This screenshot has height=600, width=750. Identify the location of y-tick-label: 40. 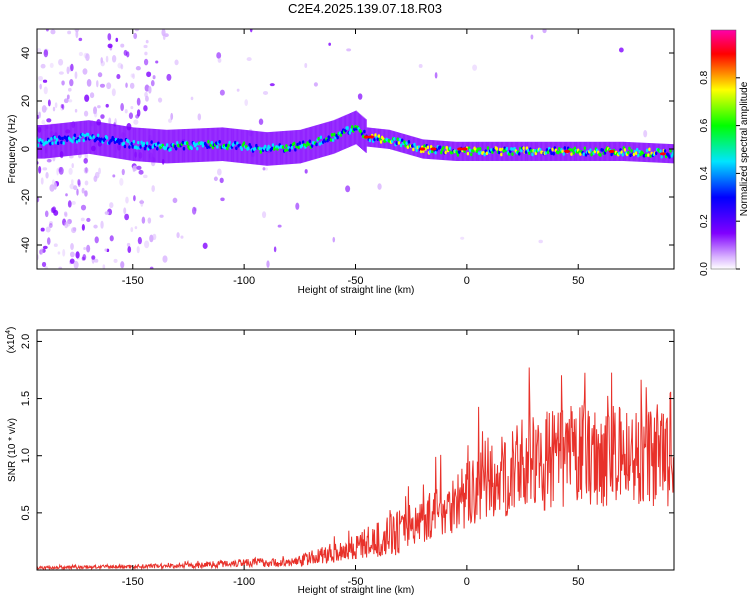
(26, 53).